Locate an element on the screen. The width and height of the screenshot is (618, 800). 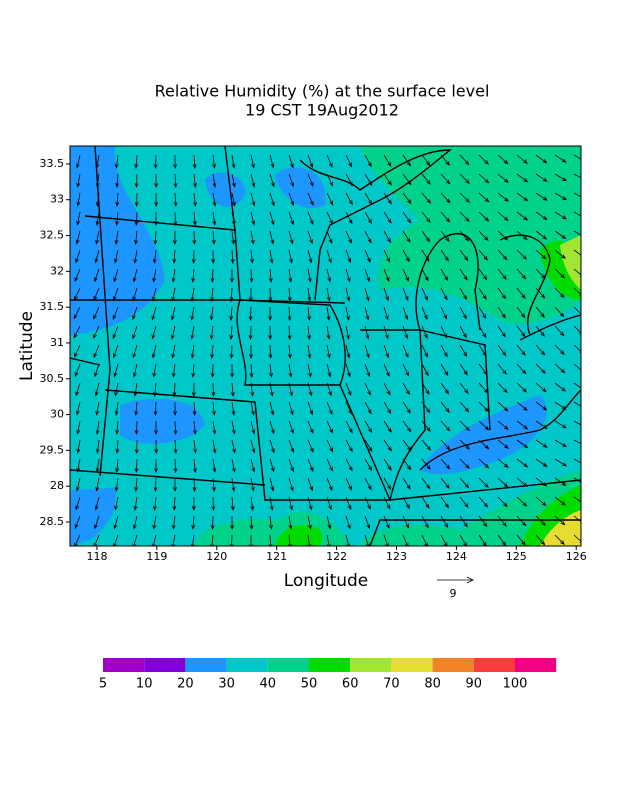
colorbar-label: 40 is located at coordinates (268, 684).